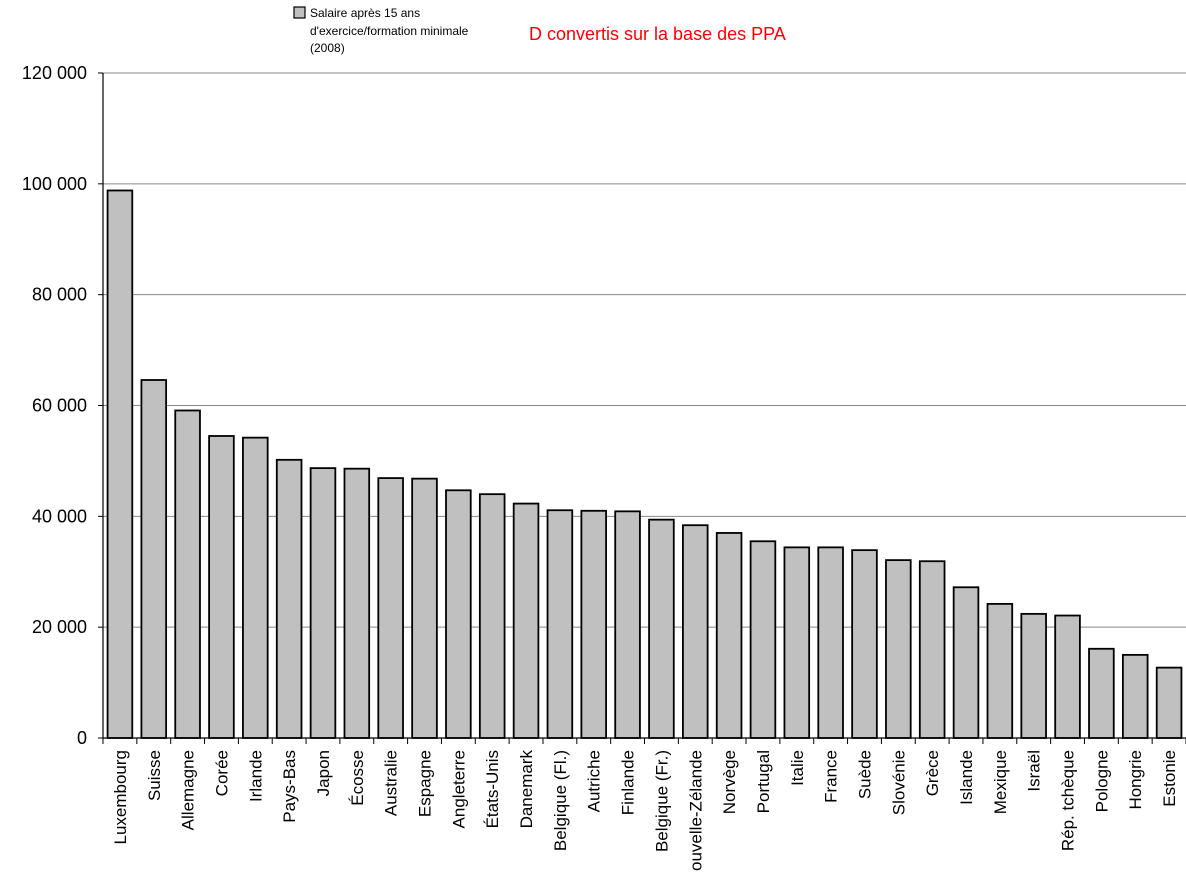 This screenshot has height=872, width=1186. Describe the element at coordinates (729, 782) in the screenshot. I see `x-tick-label: Norvège` at that location.